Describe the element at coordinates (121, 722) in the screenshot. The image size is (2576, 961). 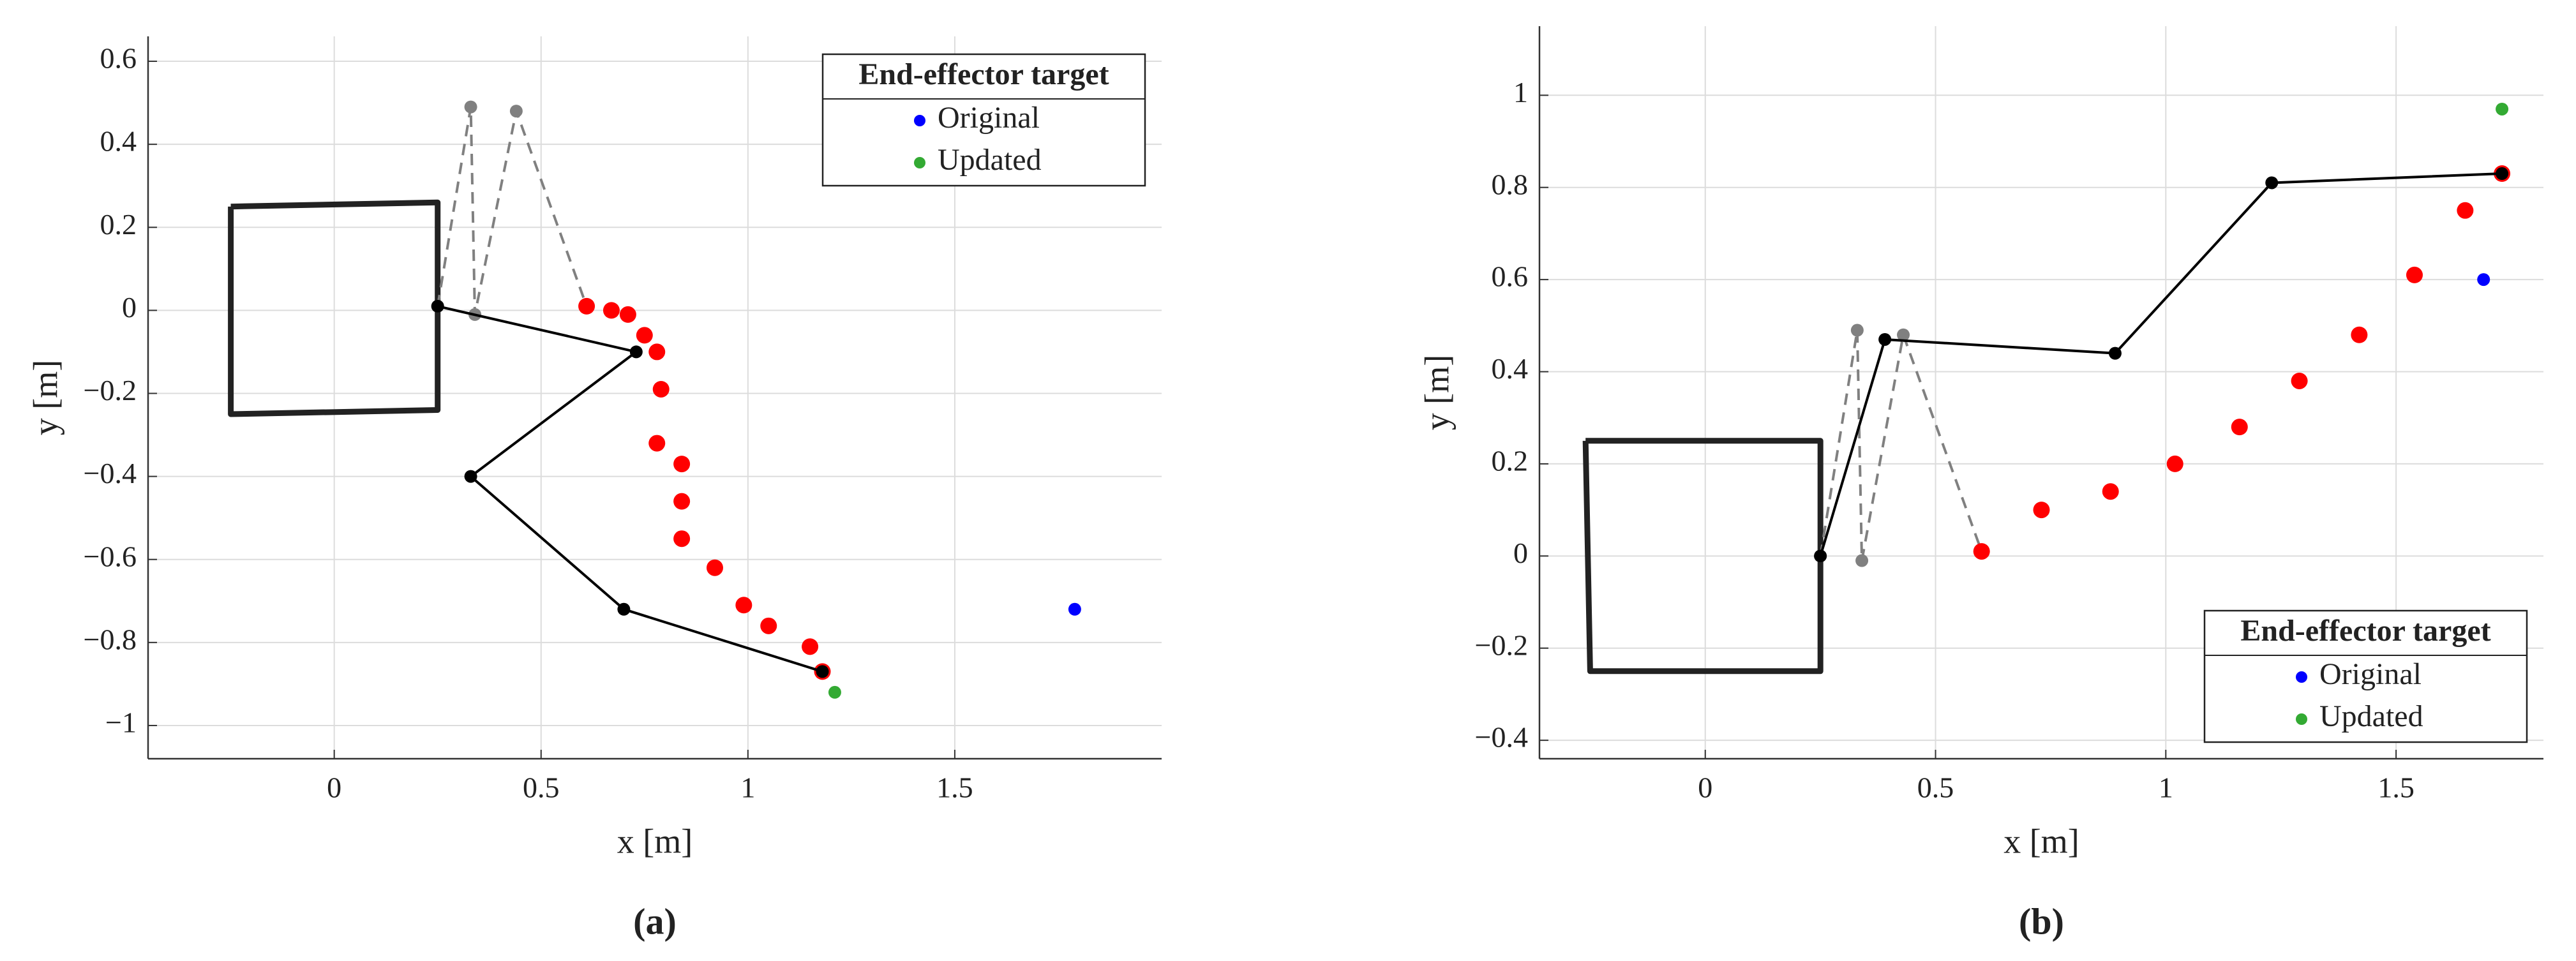
I see `y-tick-label: −1` at that location.